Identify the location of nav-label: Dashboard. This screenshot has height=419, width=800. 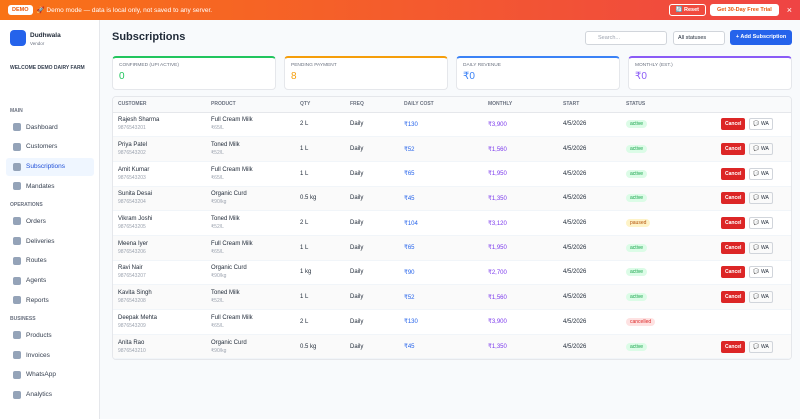
(42, 127).